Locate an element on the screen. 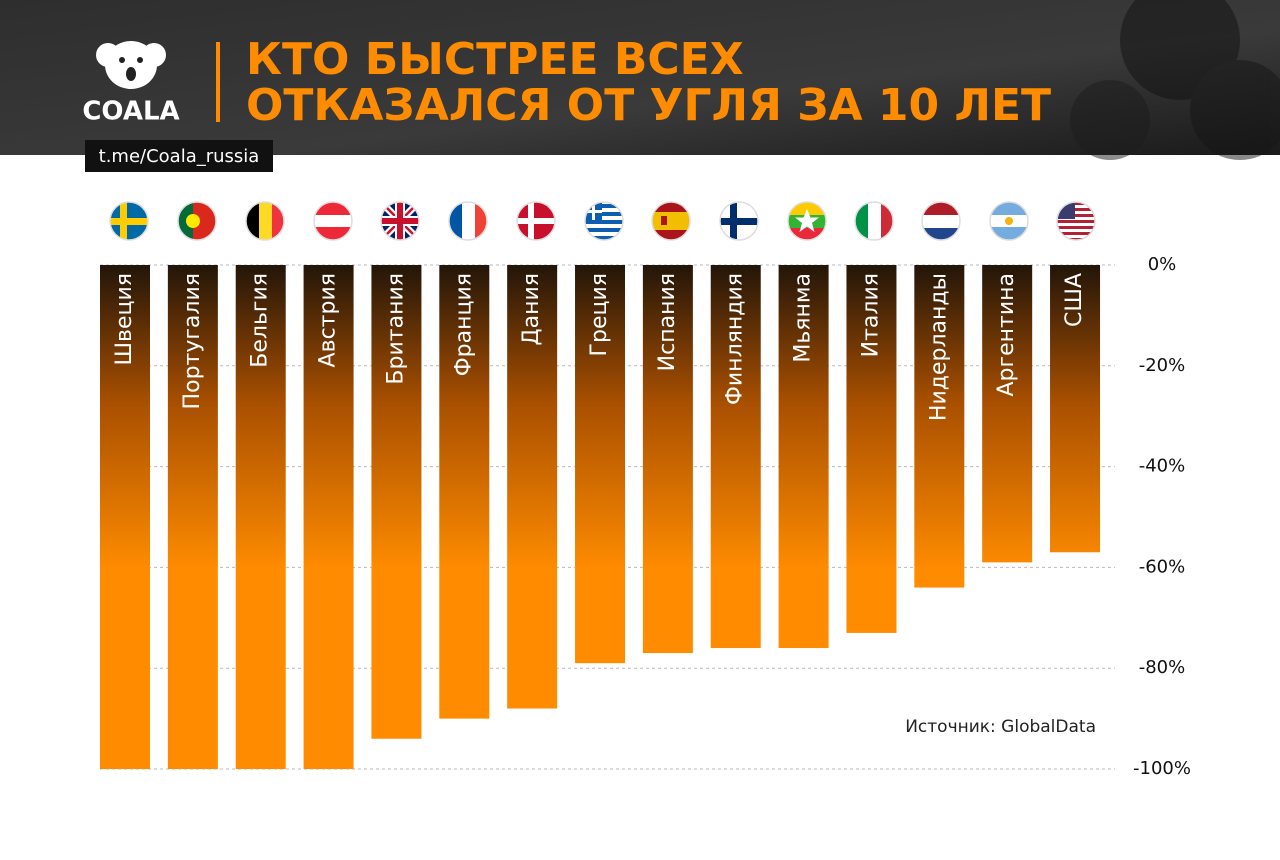 This screenshot has height=860, width=1280. y-tick-label: -20% is located at coordinates (1162, 365).